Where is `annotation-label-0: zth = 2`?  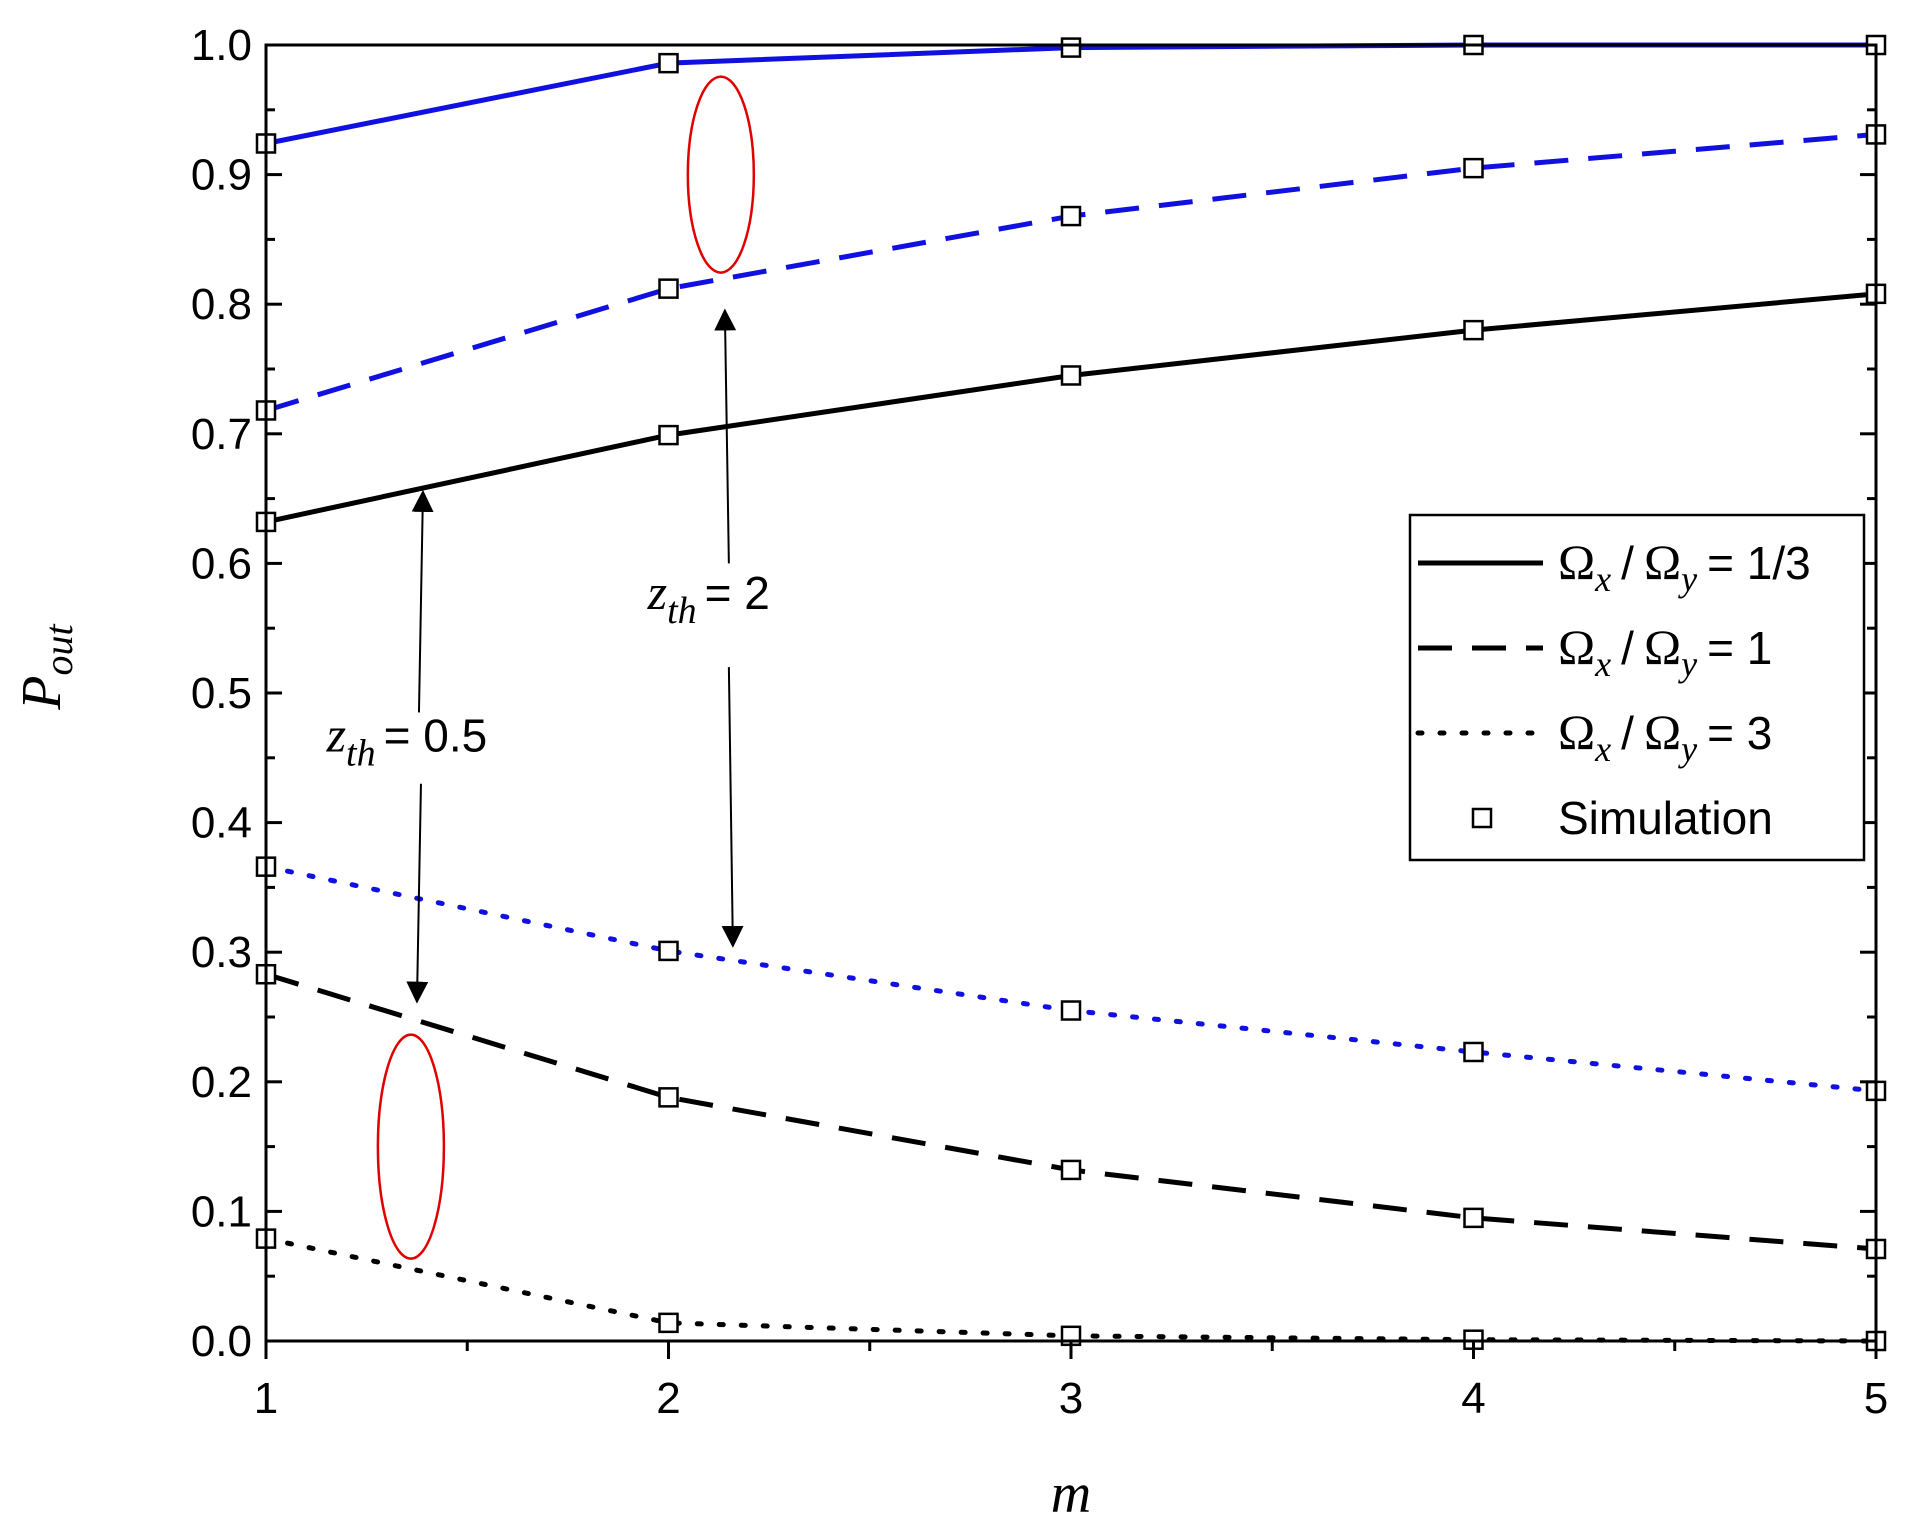
annotation-label-0: zth = 2 is located at coordinates (708, 598).